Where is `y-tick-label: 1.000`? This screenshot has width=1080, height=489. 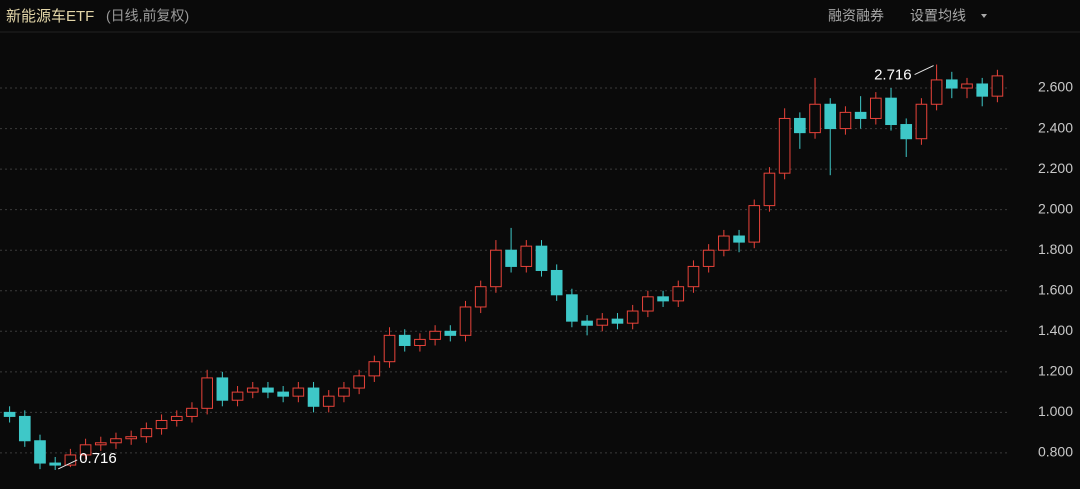
y-tick-label: 1.000 is located at coordinates (1055, 411).